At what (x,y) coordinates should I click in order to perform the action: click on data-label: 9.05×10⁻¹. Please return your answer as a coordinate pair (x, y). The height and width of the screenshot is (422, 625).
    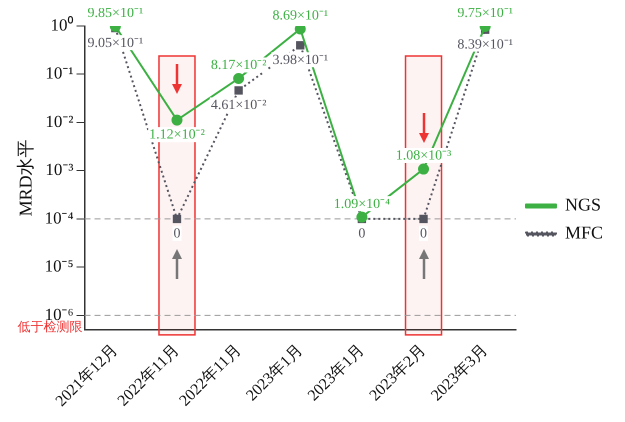
    Looking at the image, I should click on (116, 43).